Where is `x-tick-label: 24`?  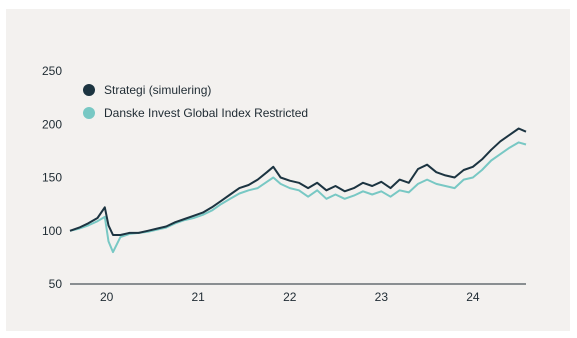 x-tick-label: 24 is located at coordinates (473, 297).